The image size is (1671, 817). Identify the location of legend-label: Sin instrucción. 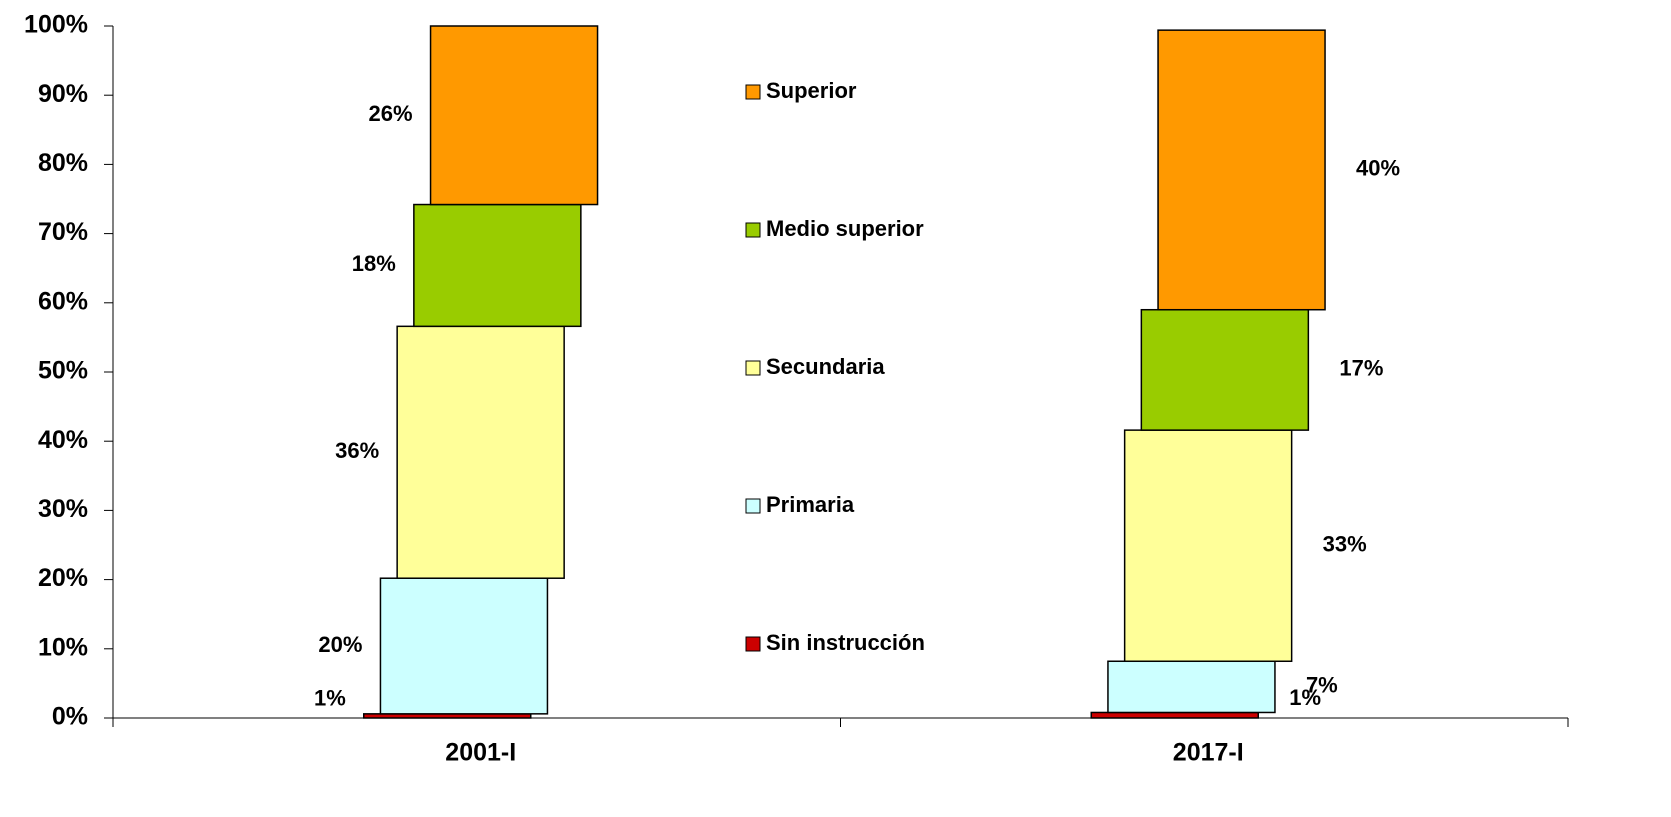
(845, 642).